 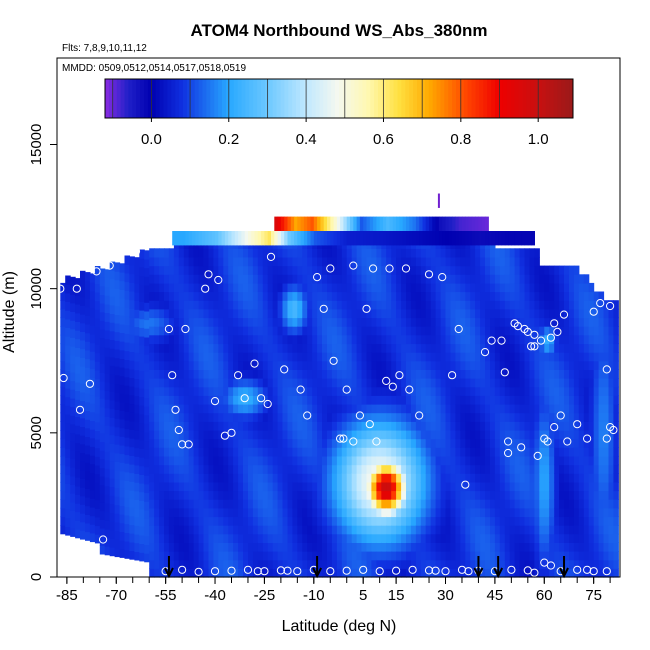 What do you see at coordinates (317, 573) in the screenshot?
I see `arrow-head` at bounding box center [317, 573].